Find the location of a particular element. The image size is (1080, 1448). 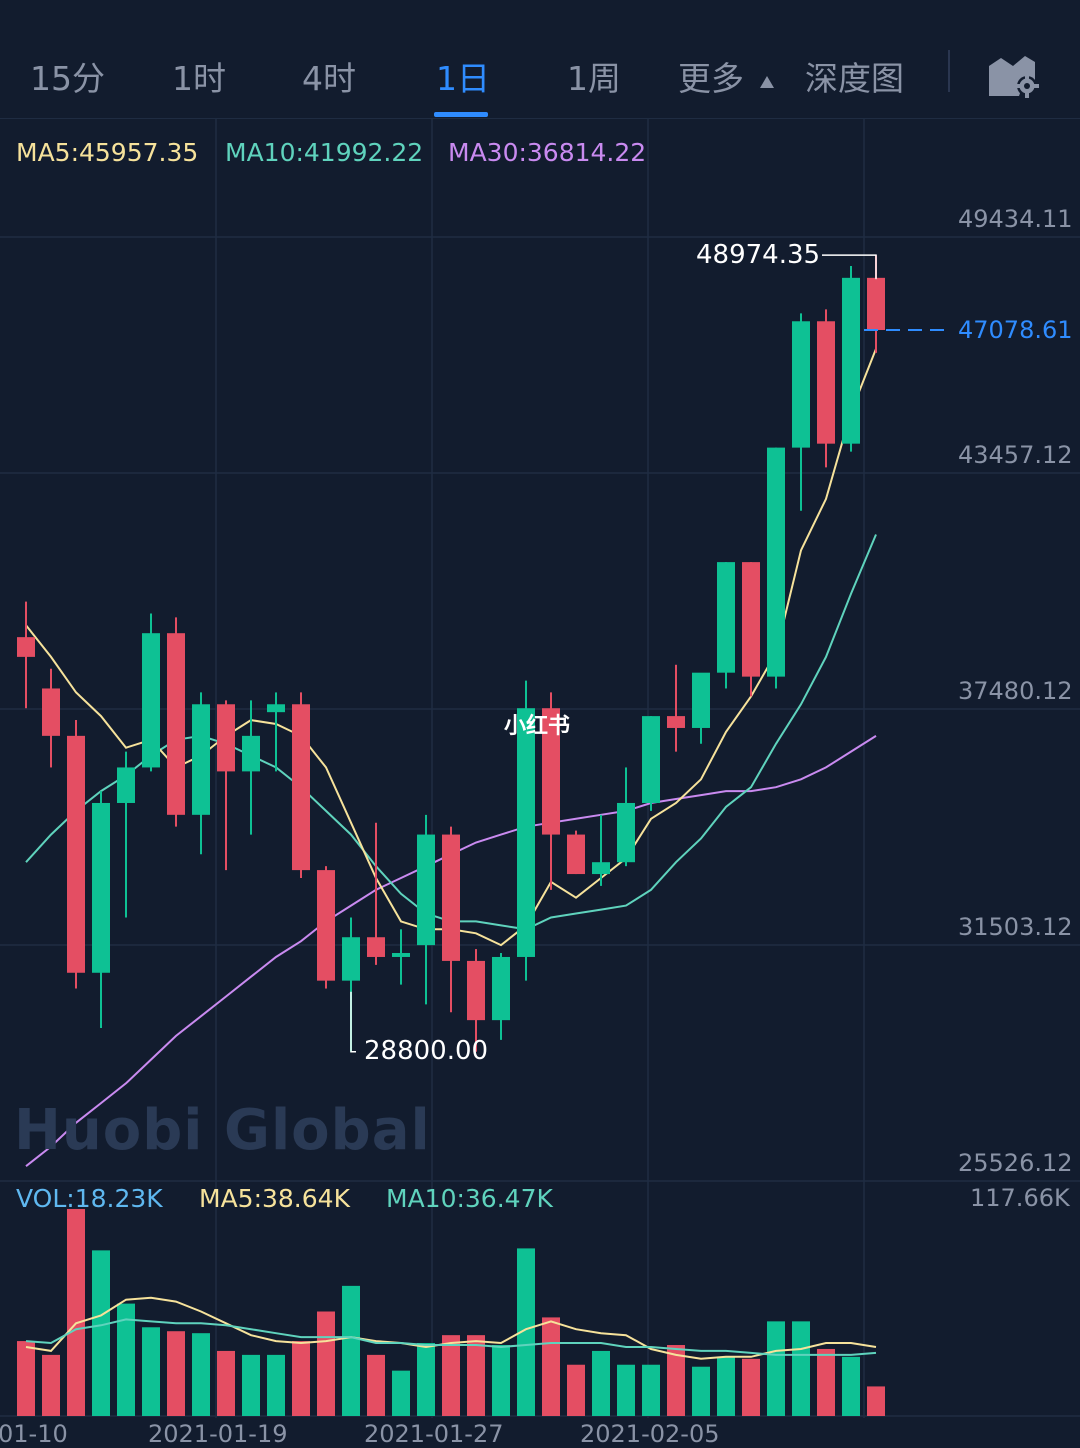

price-axis-label: 25526.12 is located at coordinates (1015, 1163).